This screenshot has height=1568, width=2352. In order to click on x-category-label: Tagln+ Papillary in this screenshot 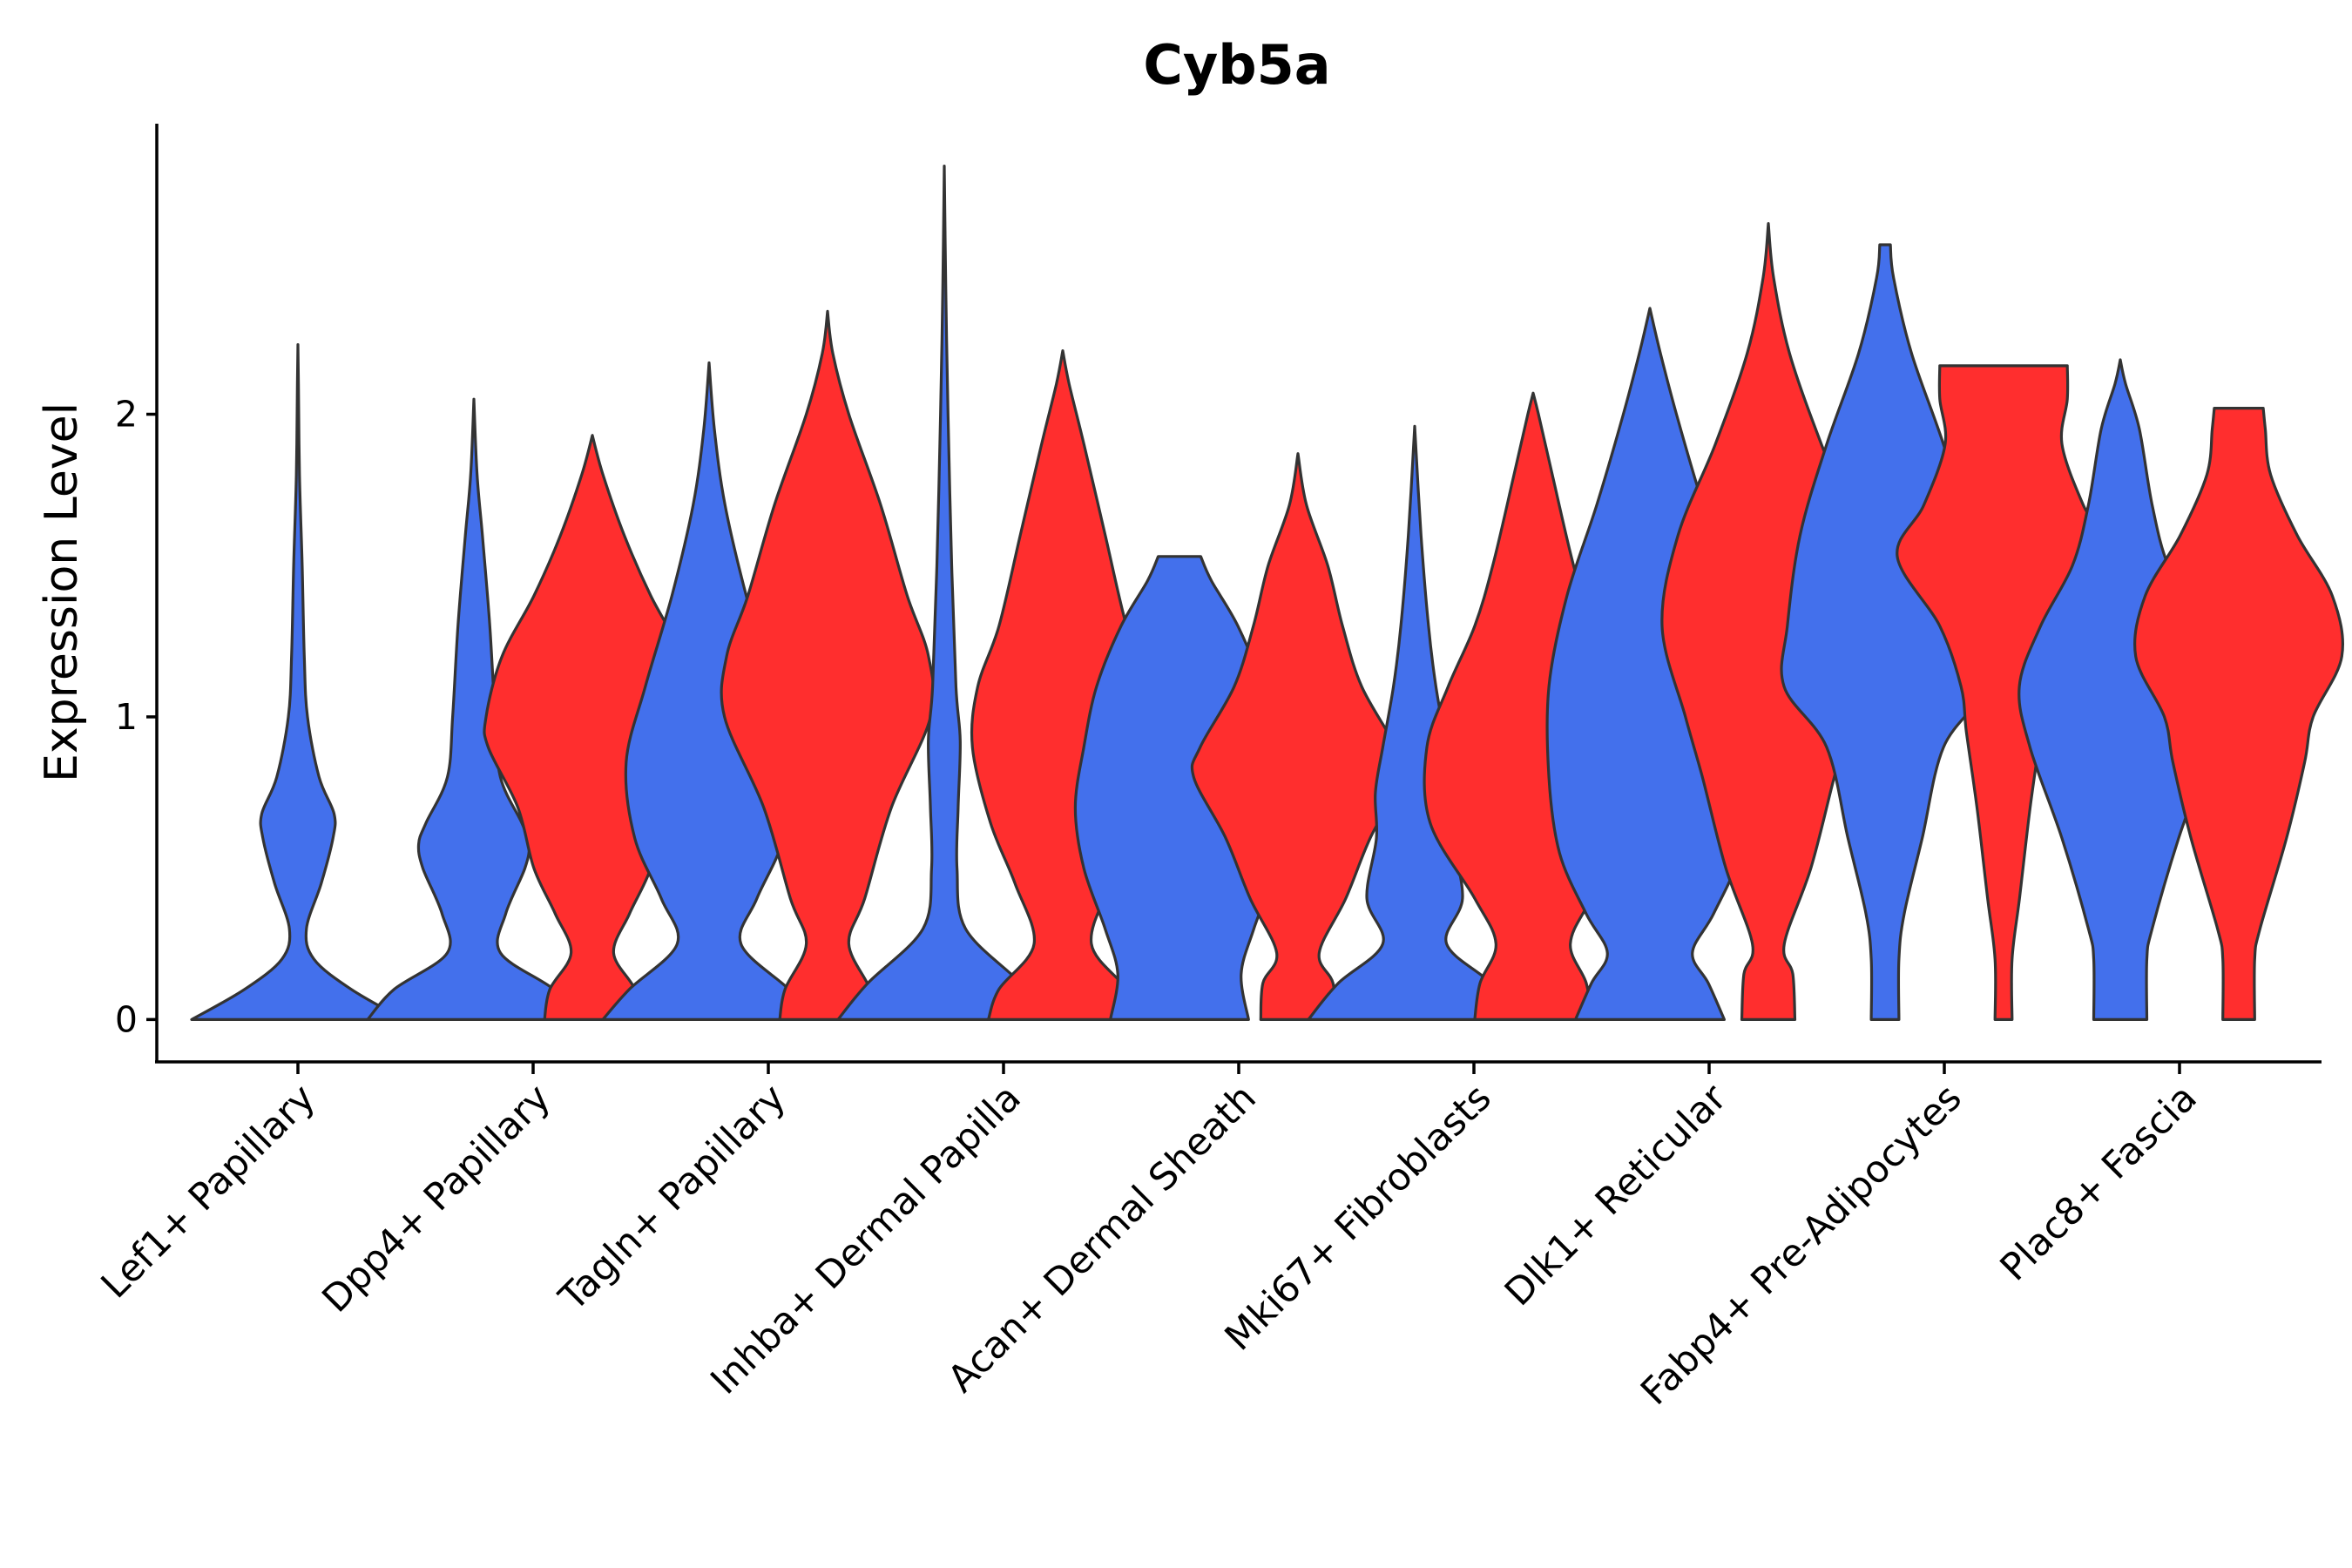, I will do `click(672, 1198)`.